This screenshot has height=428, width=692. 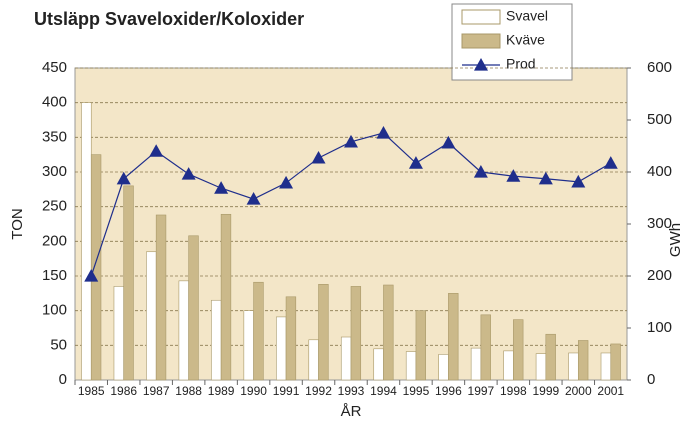 I want to click on y-tick-label: 200, so click(x=54, y=240).